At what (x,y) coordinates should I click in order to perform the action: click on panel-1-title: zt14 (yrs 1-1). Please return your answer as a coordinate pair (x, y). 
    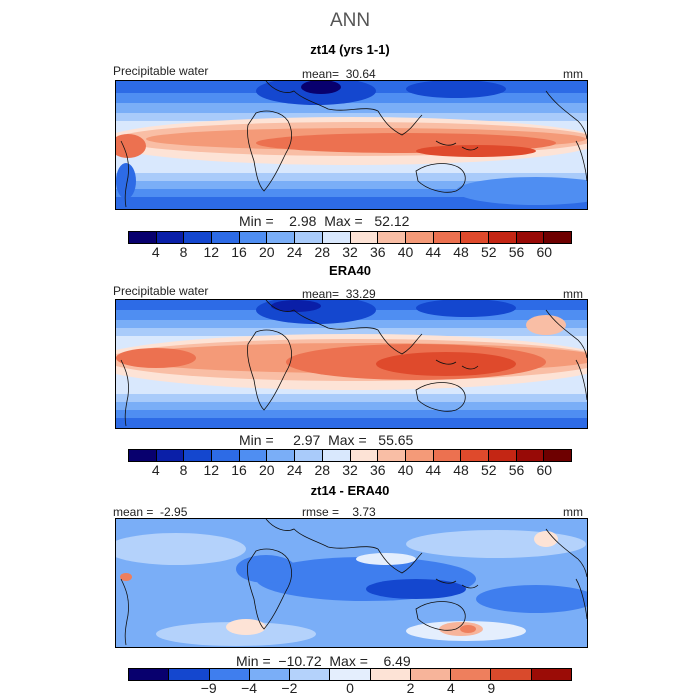
    Looking at the image, I should click on (350, 49).